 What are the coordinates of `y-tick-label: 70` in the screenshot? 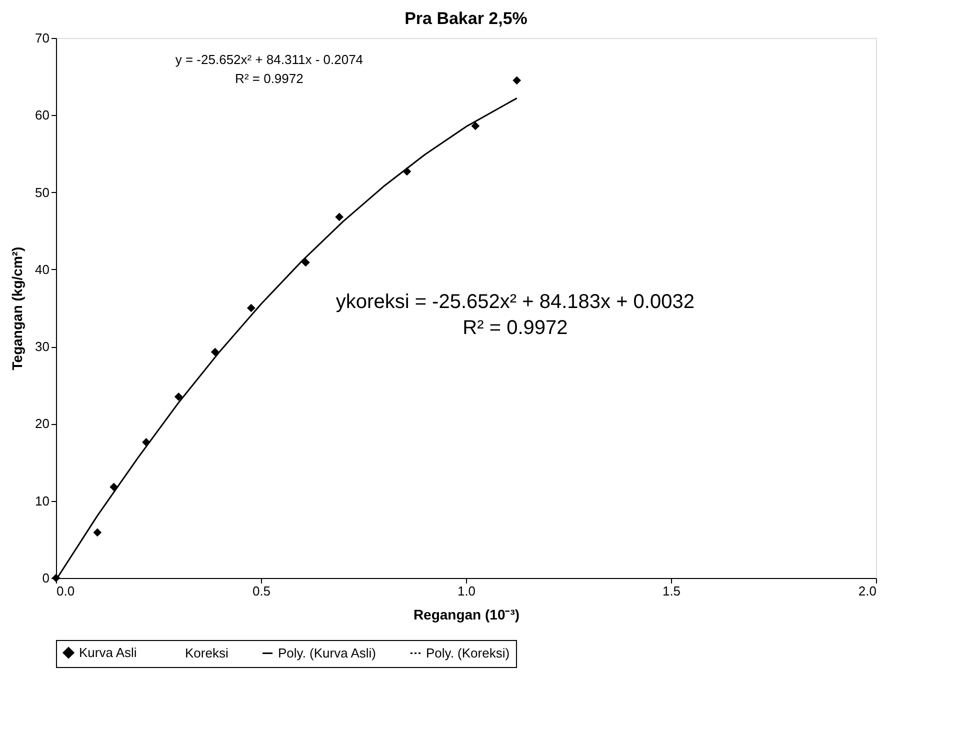 It's located at (42, 38).